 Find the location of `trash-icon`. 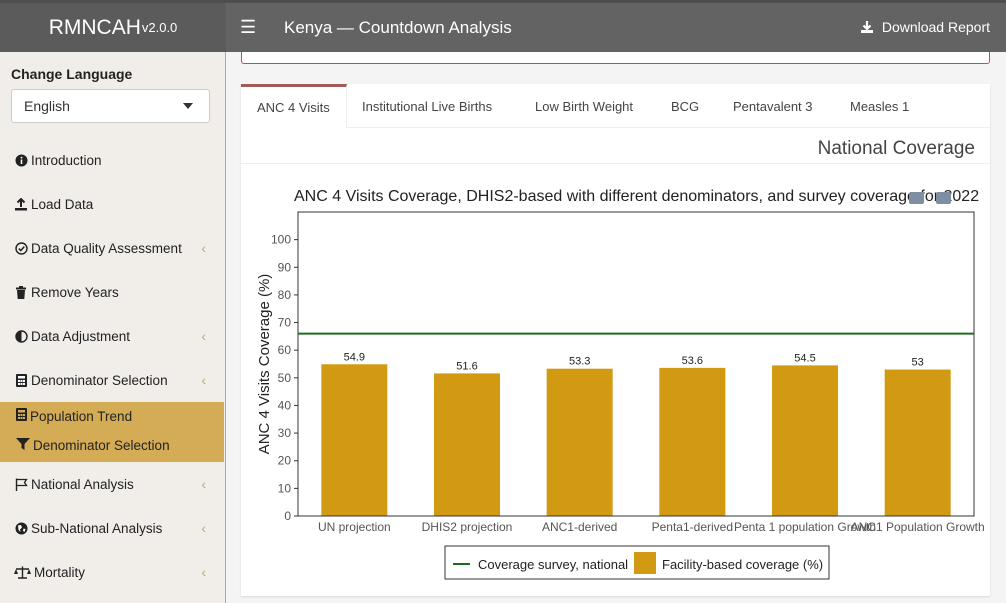

trash-icon is located at coordinates (21, 292).